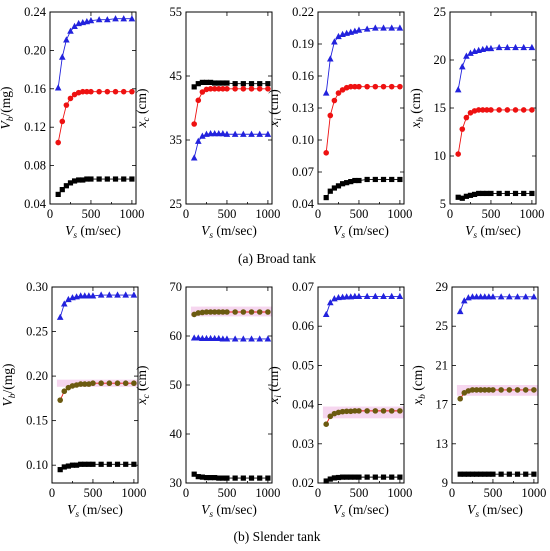 The height and width of the screenshot is (551, 550). I want to click on y-tick-label: 0.05, so click(303, 365).